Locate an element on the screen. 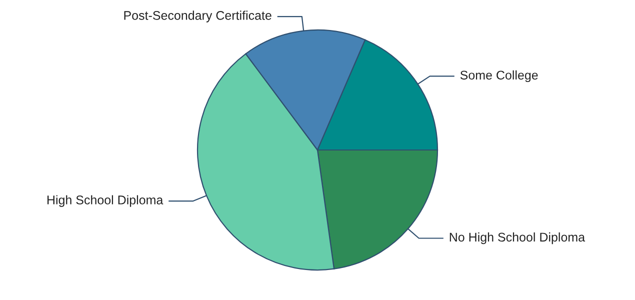 The image size is (635, 300). slice-label: High School Diploma is located at coordinates (105, 201).